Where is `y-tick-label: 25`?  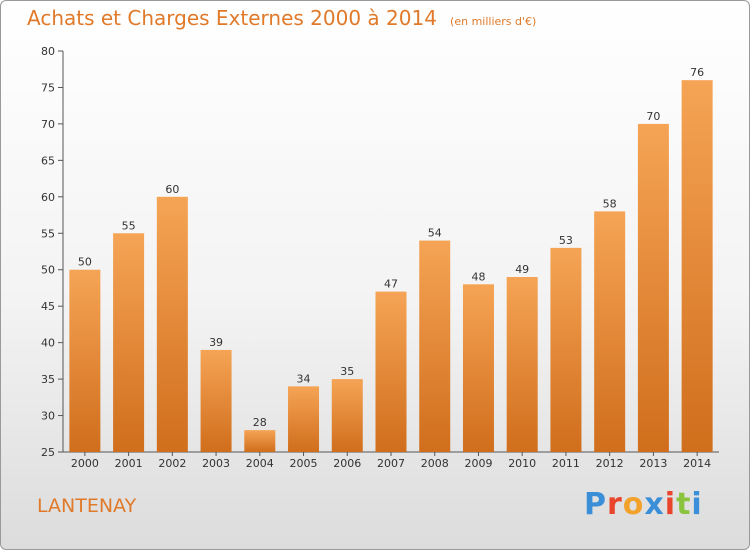 y-tick-label: 25 is located at coordinates (48, 452).